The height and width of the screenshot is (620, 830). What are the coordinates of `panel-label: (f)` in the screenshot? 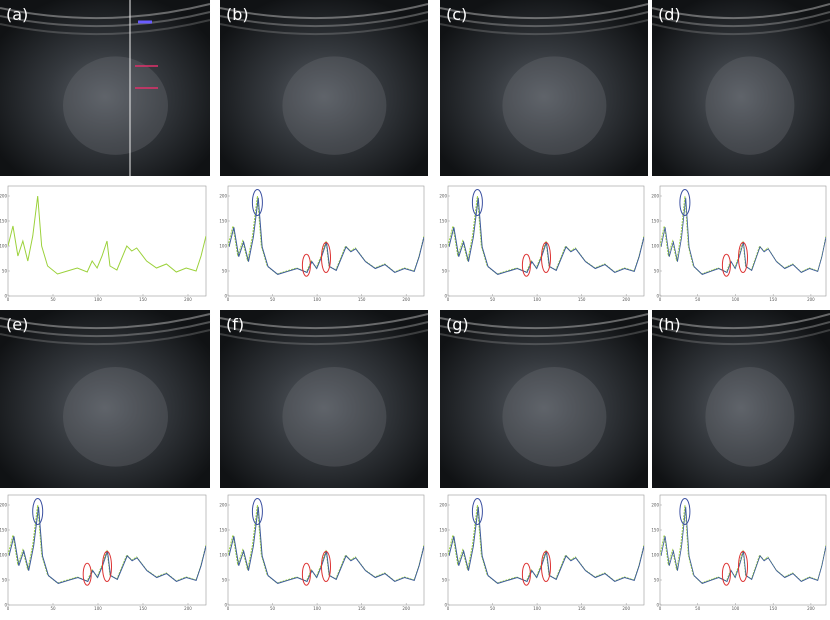 It's located at (235, 324).